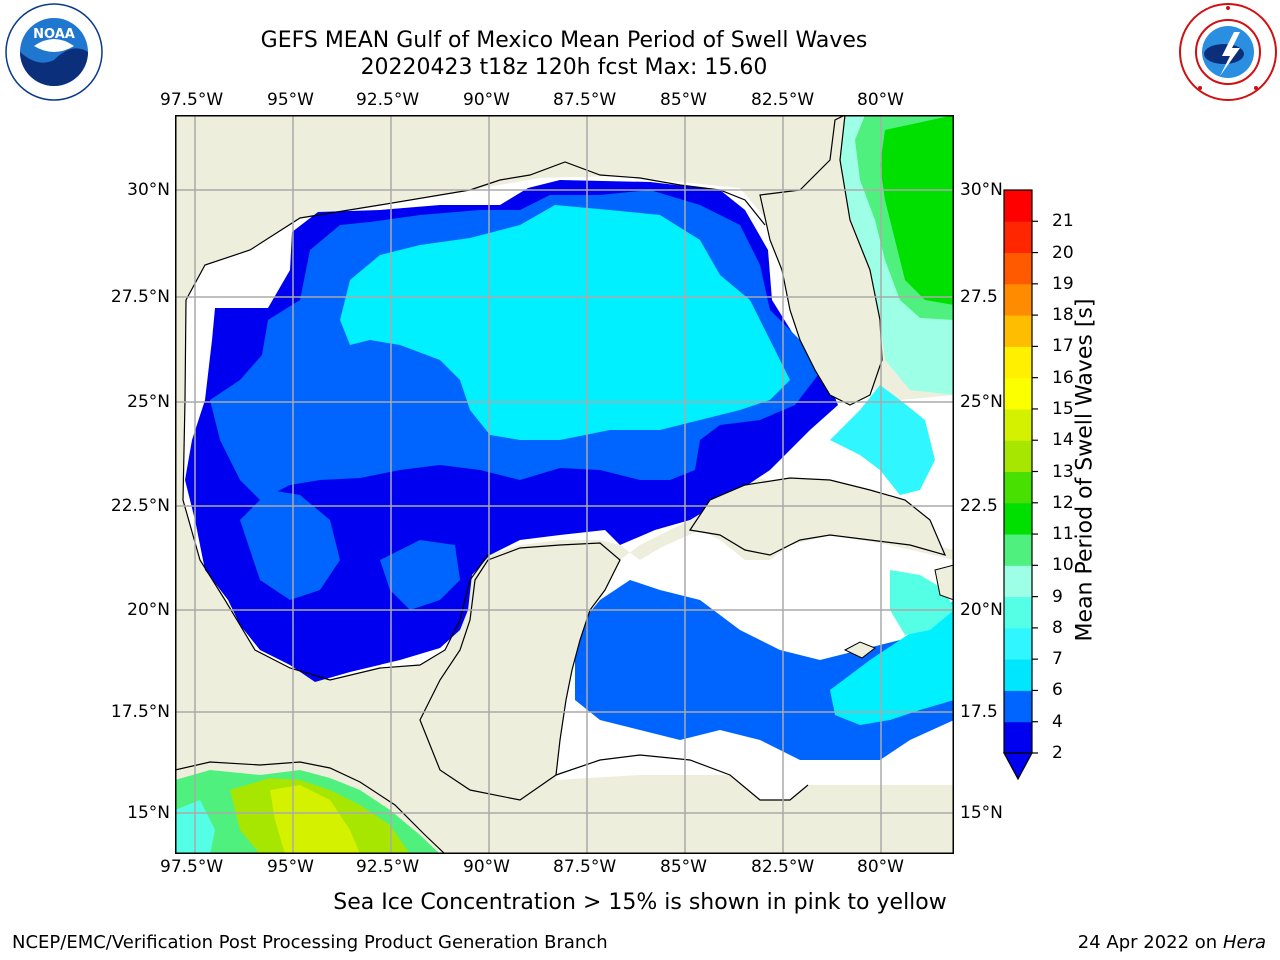 The height and width of the screenshot is (960, 1280). Describe the element at coordinates (1063, 221) in the screenshot. I see `colorbar-tick-label: 21` at that location.